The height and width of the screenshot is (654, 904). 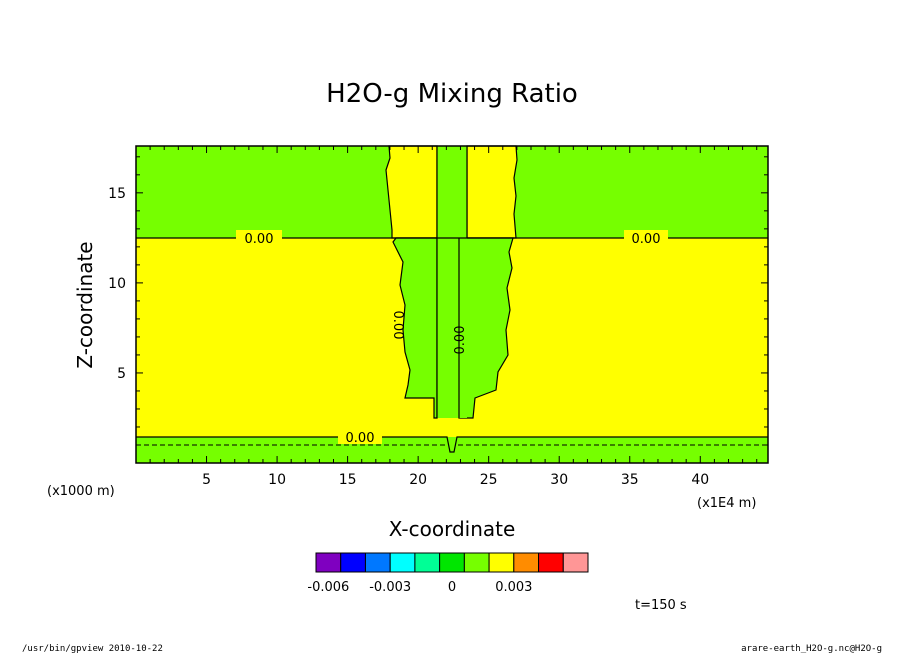 What do you see at coordinates (121, 374) in the screenshot?
I see `y-tick-label: 5` at bounding box center [121, 374].